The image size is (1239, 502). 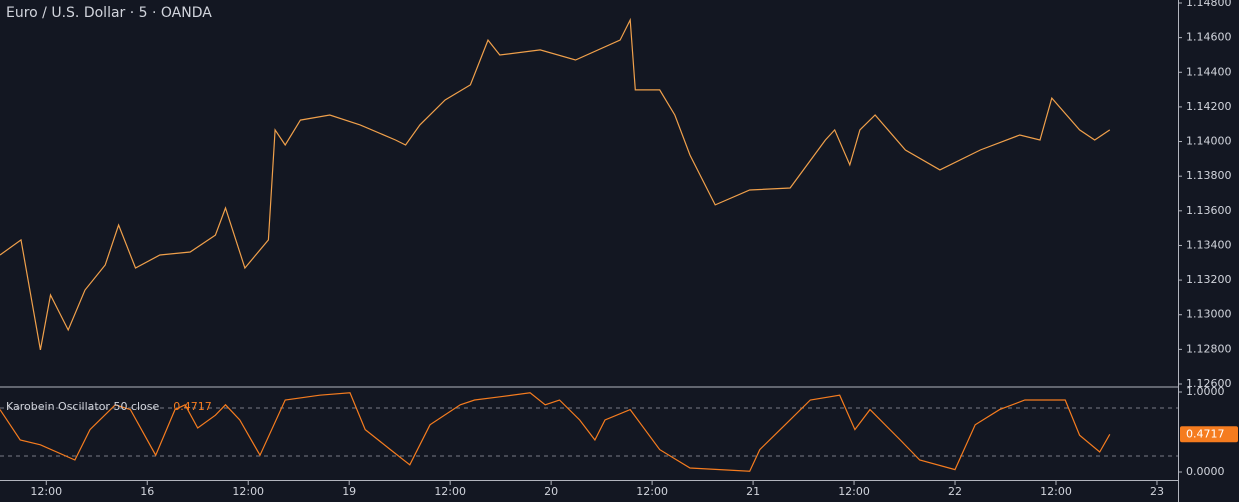 What do you see at coordinates (1209, 175) in the screenshot?
I see `y-tick-label: 1.13800` at bounding box center [1209, 175].